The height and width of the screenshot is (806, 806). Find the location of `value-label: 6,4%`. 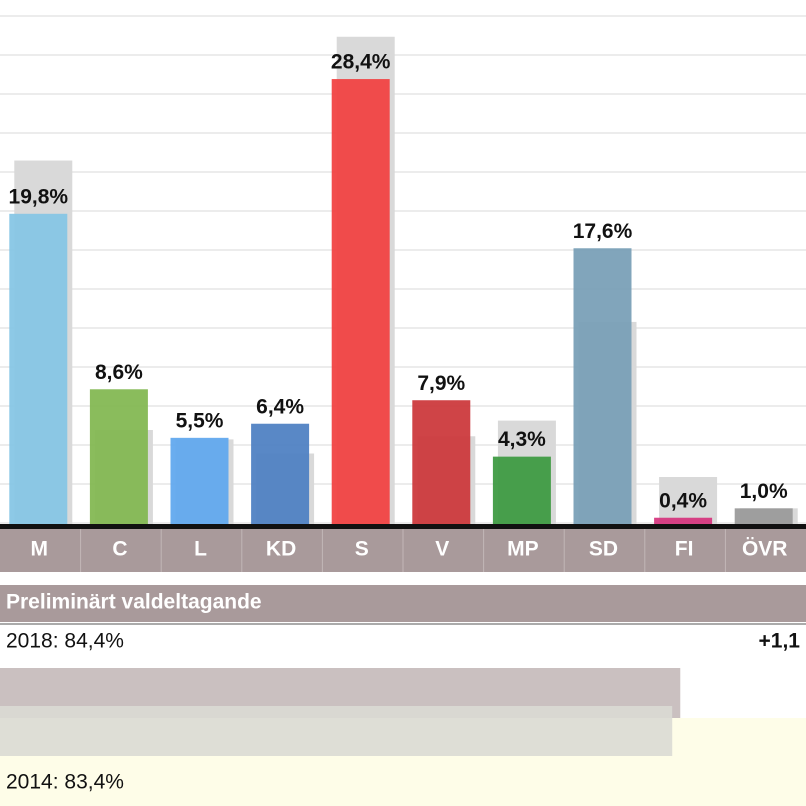

value-label: 6,4% is located at coordinates (280, 406).